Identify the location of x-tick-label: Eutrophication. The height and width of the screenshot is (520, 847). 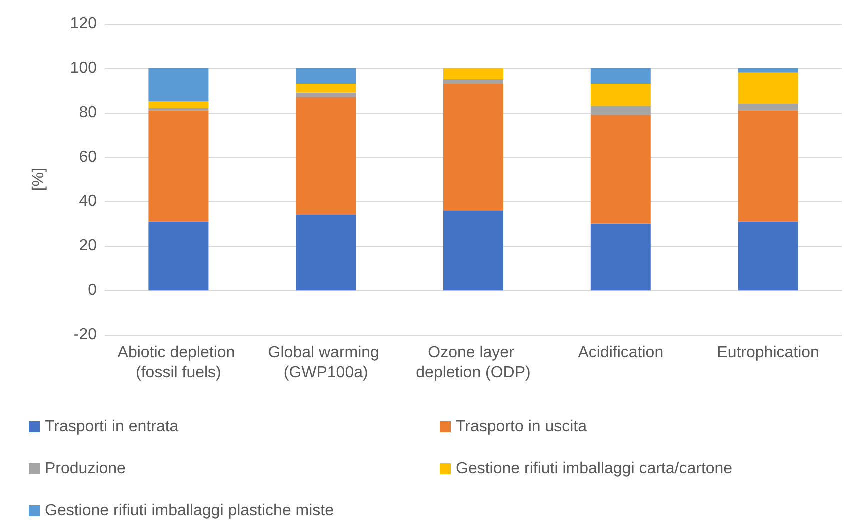
(768, 353).